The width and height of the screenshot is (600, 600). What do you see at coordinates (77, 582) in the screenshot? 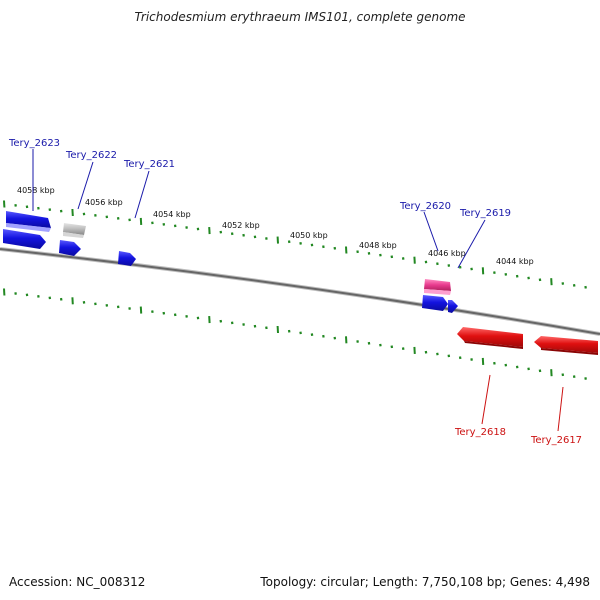
I see `accession-text: Accession: NC_008312` at bounding box center [77, 582].